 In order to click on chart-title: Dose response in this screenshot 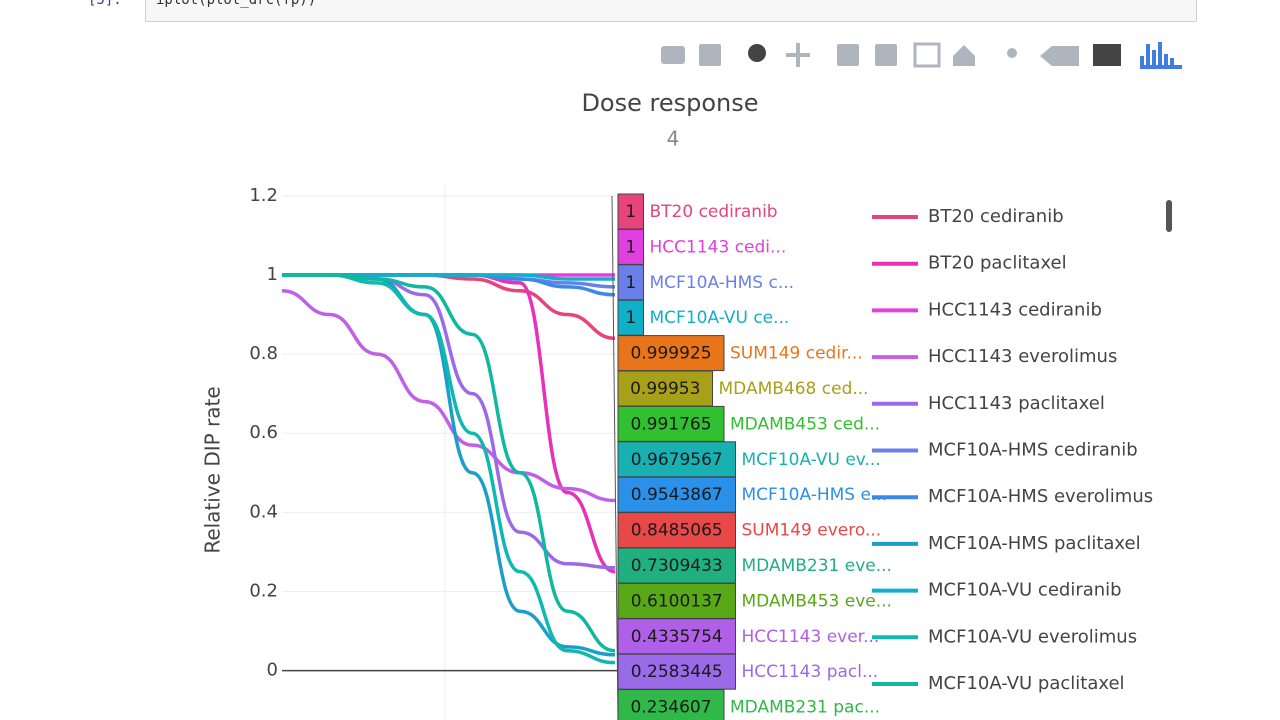, I will do `click(669, 103)`.